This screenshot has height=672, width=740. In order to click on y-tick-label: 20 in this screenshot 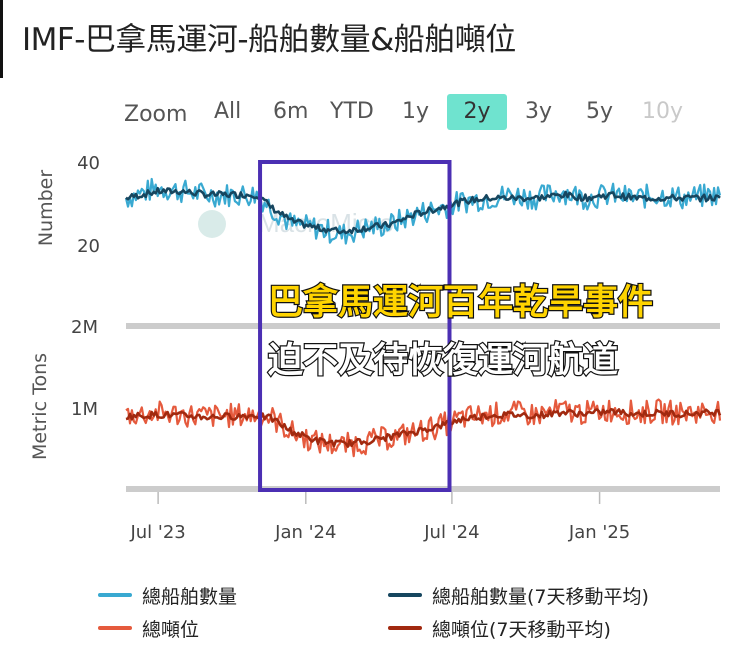, I will do `click(88, 246)`.